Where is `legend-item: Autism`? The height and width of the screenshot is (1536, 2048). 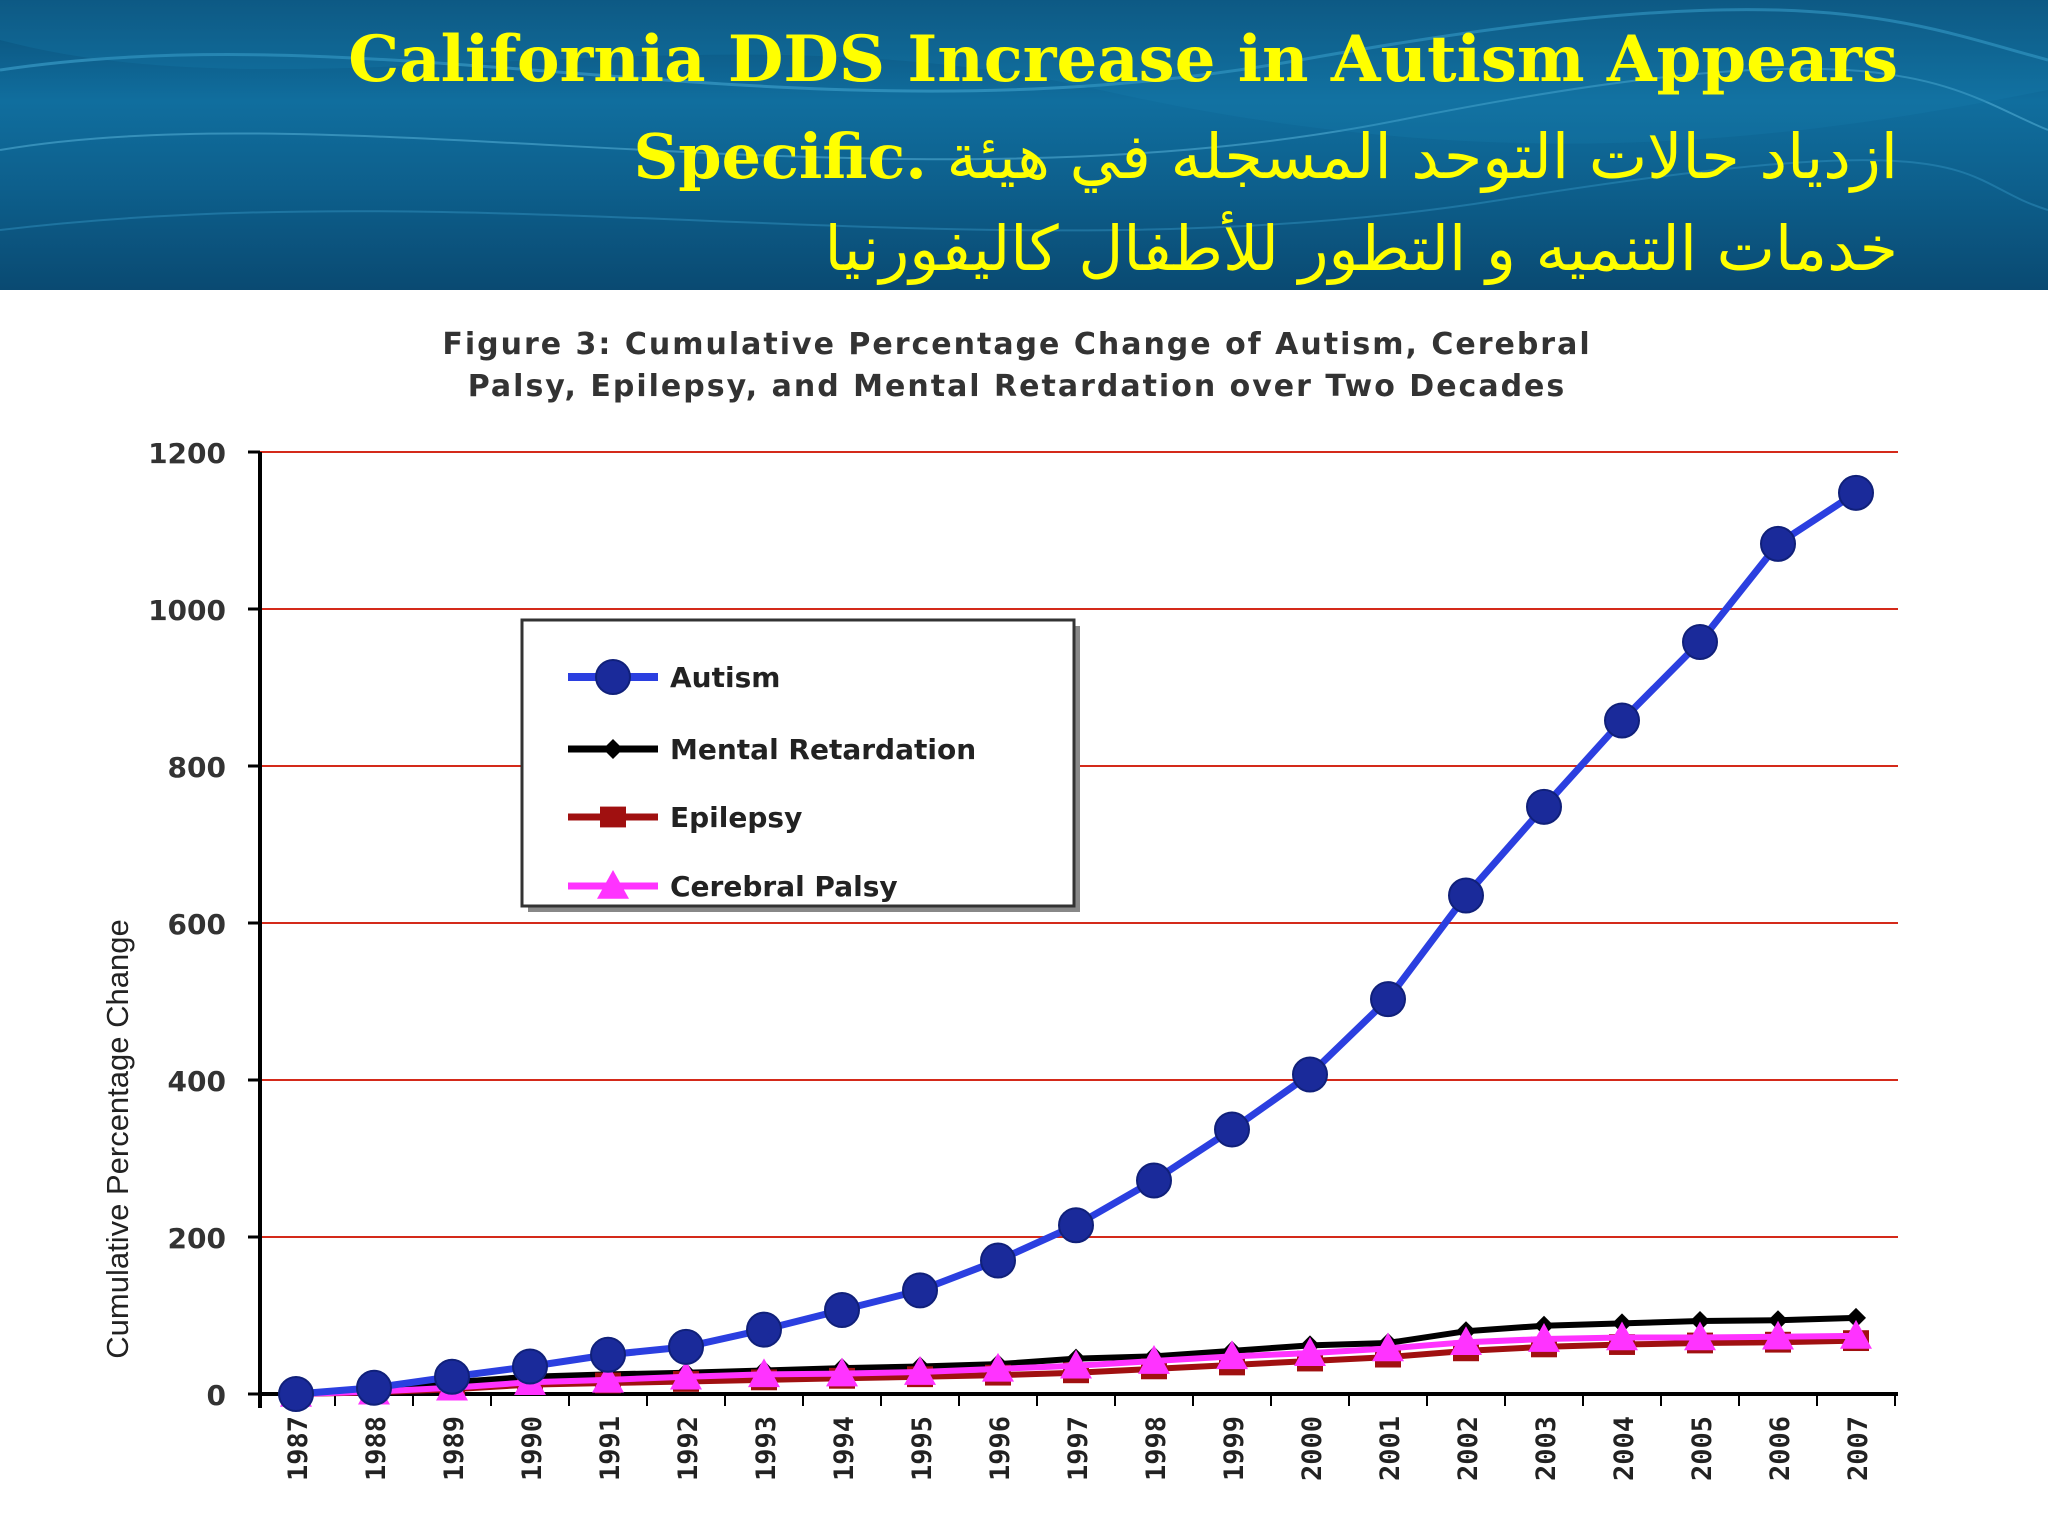
legend-item: Autism is located at coordinates (674, 677).